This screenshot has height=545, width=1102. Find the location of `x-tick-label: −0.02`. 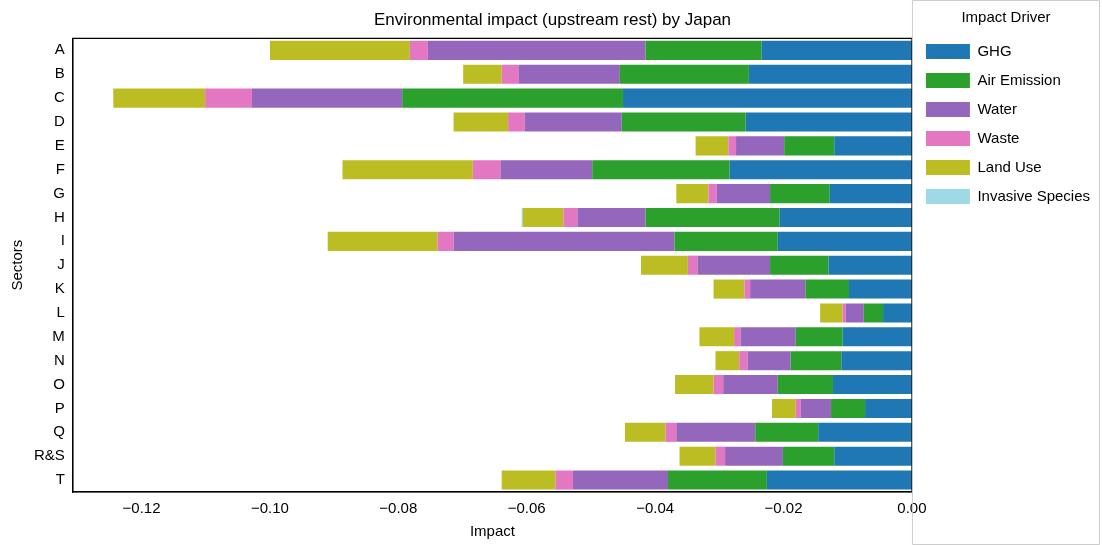

x-tick-label: −0.02 is located at coordinates (783, 508).